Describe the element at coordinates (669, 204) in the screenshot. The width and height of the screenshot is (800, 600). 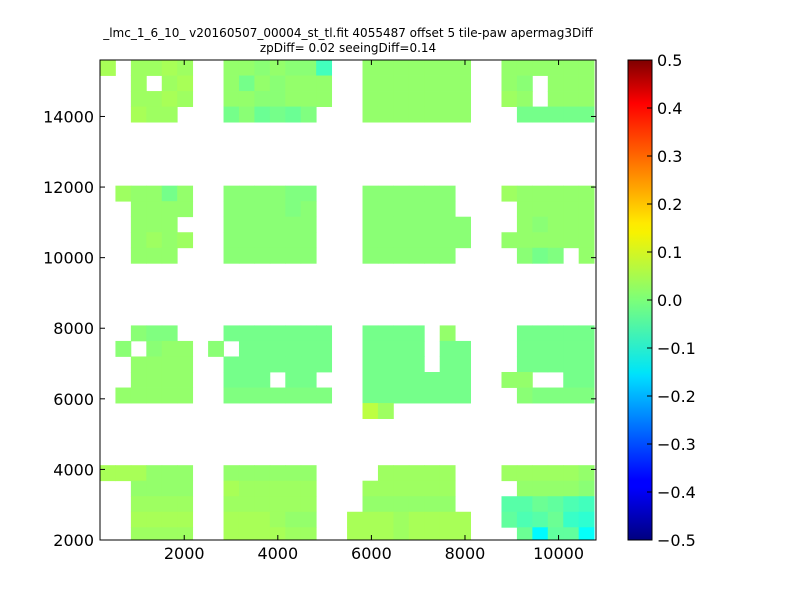
I see `colorbar-tick-label: 0.2` at that location.